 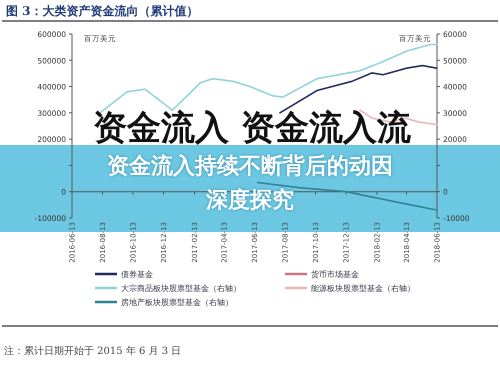 What do you see at coordinates (93, 351) in the screenshot?
I see `text: 注：累计日期开始于 2015 年 6 月 3 日` at bounding box center [93, 351].